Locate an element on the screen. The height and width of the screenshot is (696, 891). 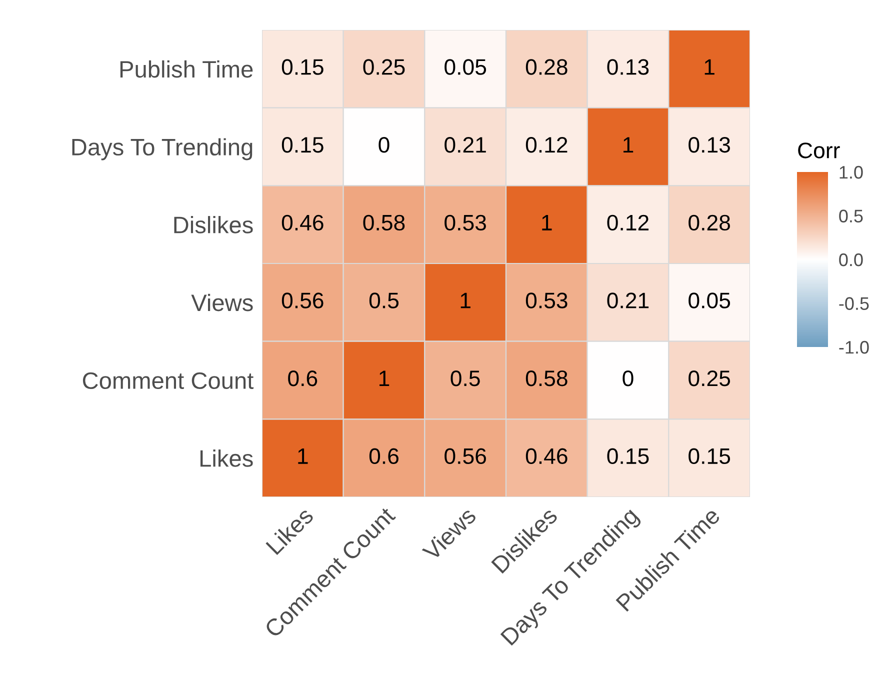
y-tick-label: Dislikes is located at coordinates (213, 225).